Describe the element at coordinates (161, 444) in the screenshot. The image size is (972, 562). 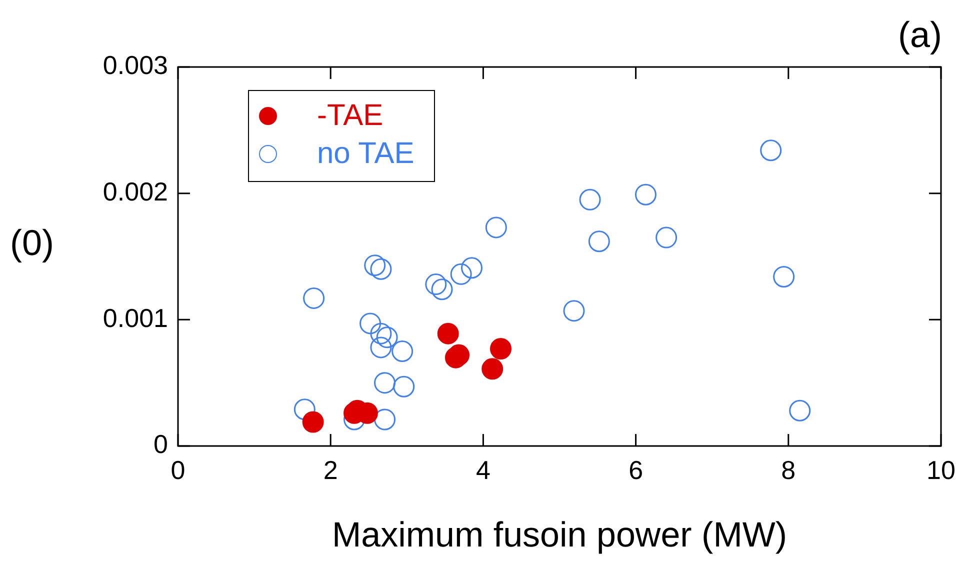
I see `y-tick-label: 0` at that location.